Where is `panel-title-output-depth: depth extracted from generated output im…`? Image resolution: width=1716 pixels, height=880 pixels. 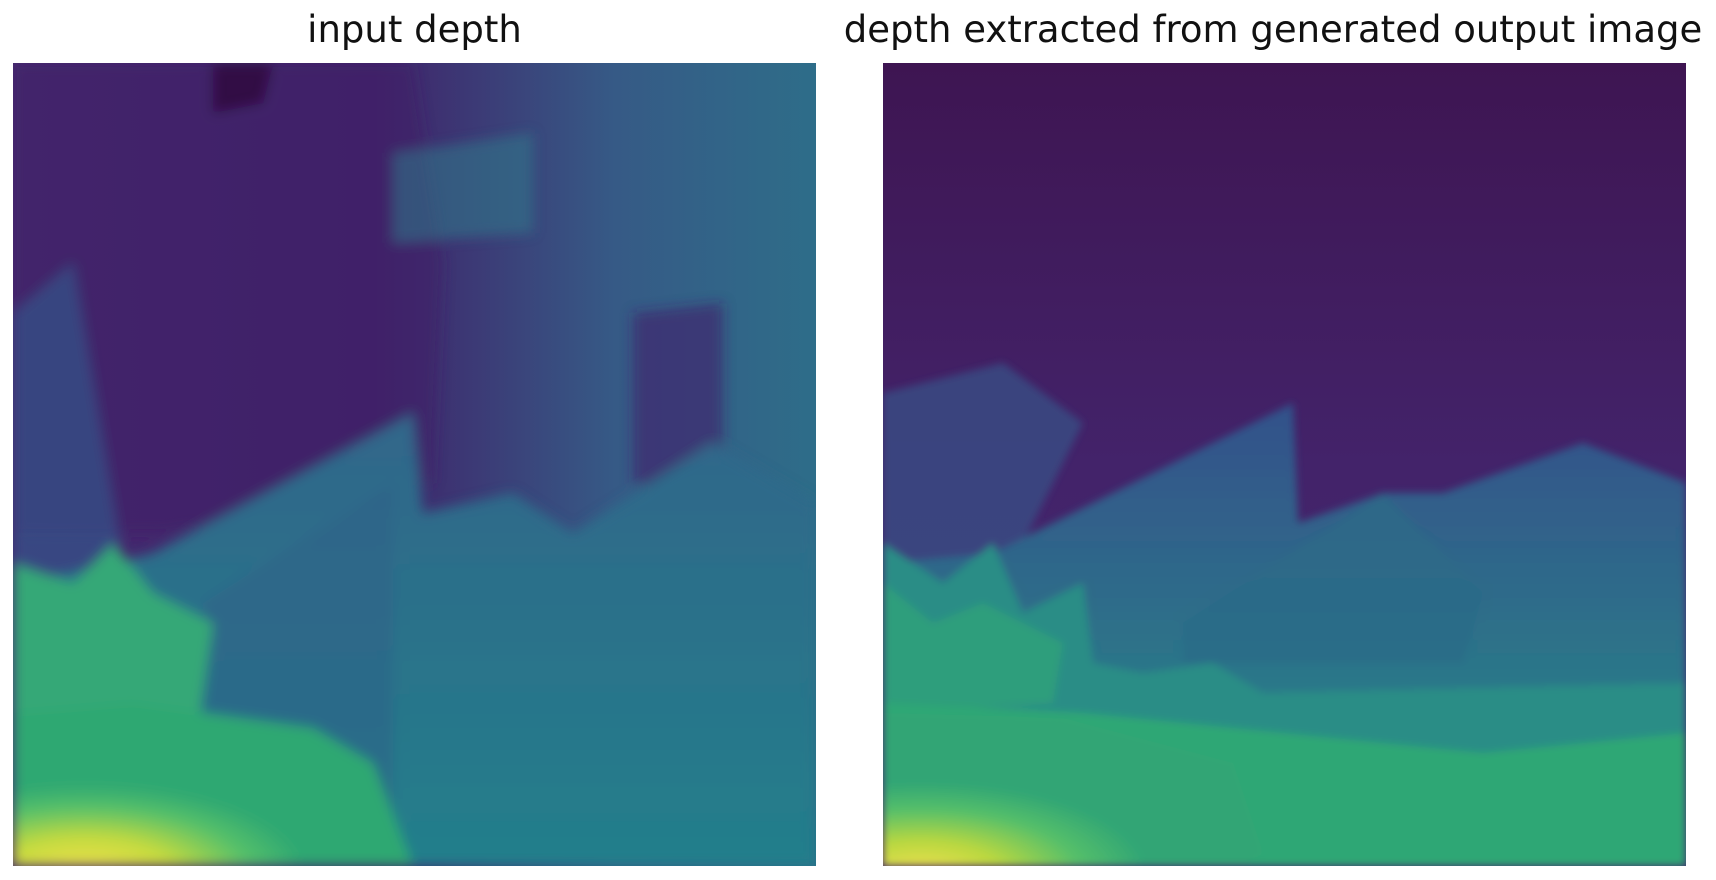 panel-title-output-depth: depth extracted from generated output im… is located at coordinates (1273, 29).